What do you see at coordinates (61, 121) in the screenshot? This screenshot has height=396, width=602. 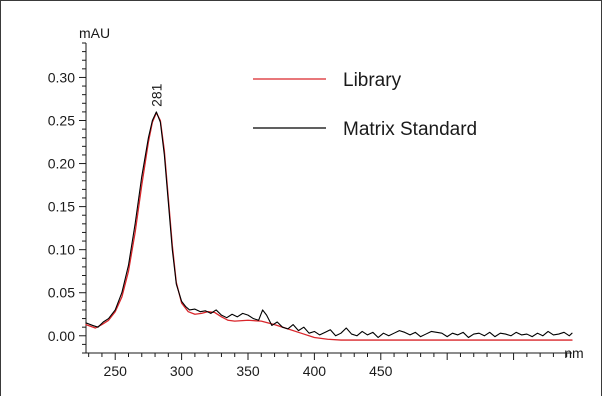 I see `y-tick-label: 0.25` at bounding box center [61, 121].